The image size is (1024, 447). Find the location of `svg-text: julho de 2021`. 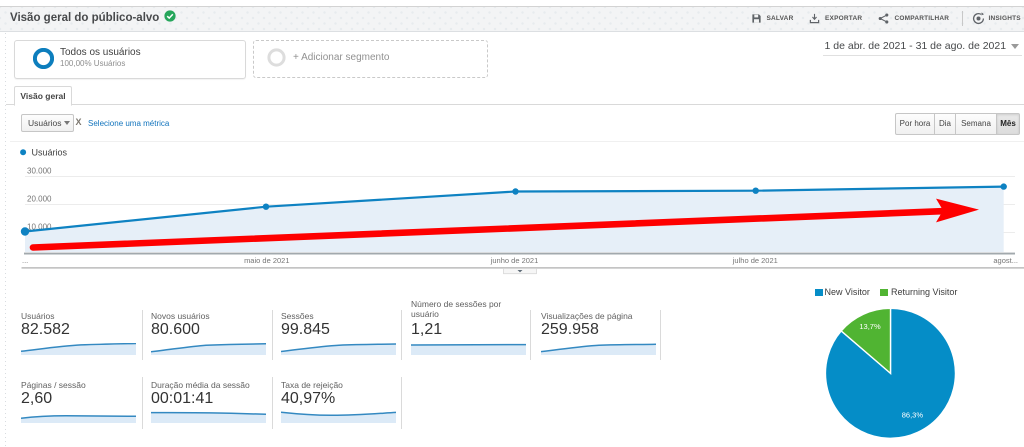

svg-text: julho de 2021 is located at coordinates (755, 260).